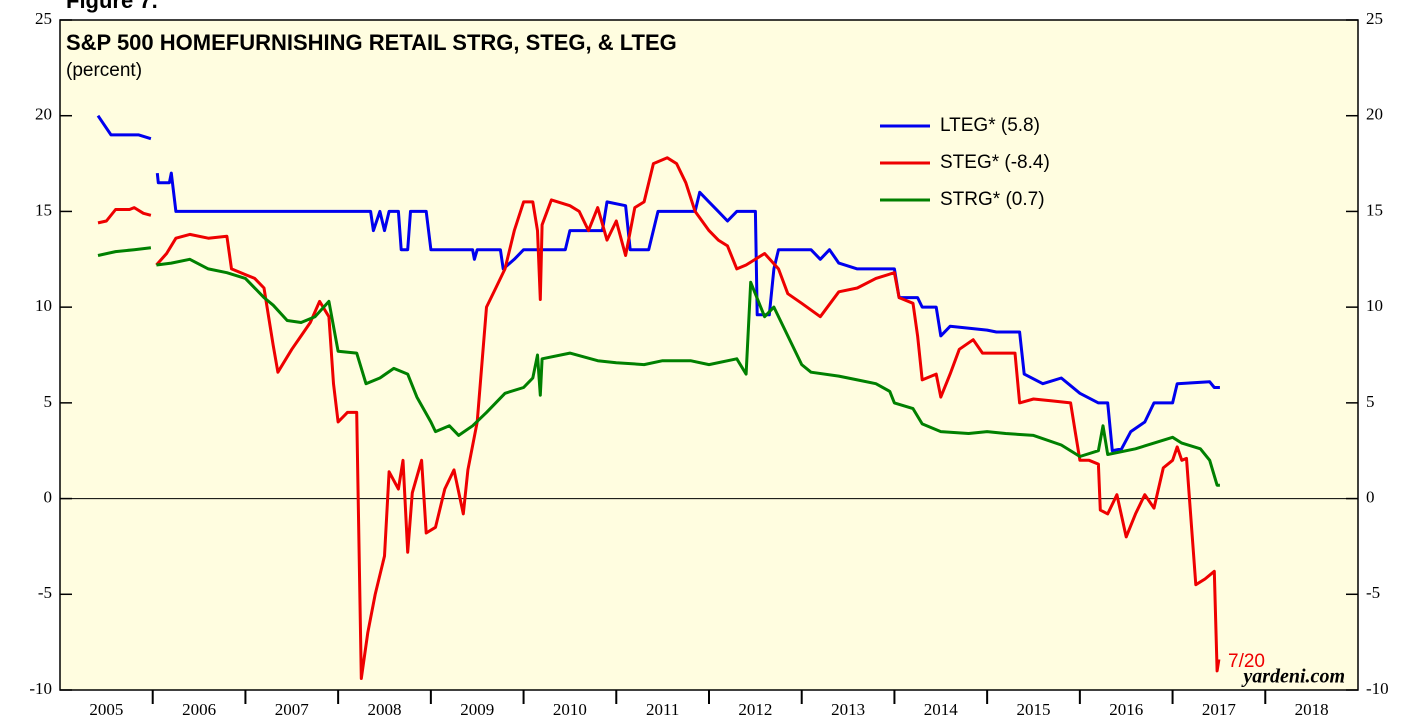 Image resolution: width=1408 pixels, height=721 pixels. I want to click on figure-label: Figure 7., so click(112, 6).